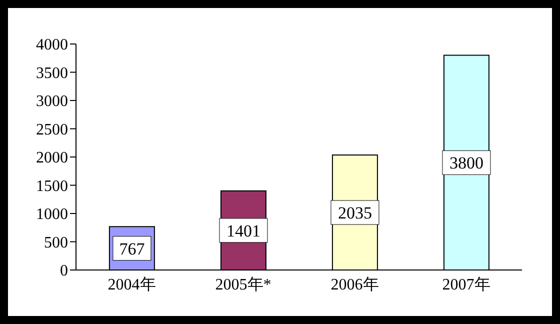 This screenshot has width=560, height=324. Describe the element at coordinates (466, 163) in the screenshot. I see `data-label: 3800` at that location.